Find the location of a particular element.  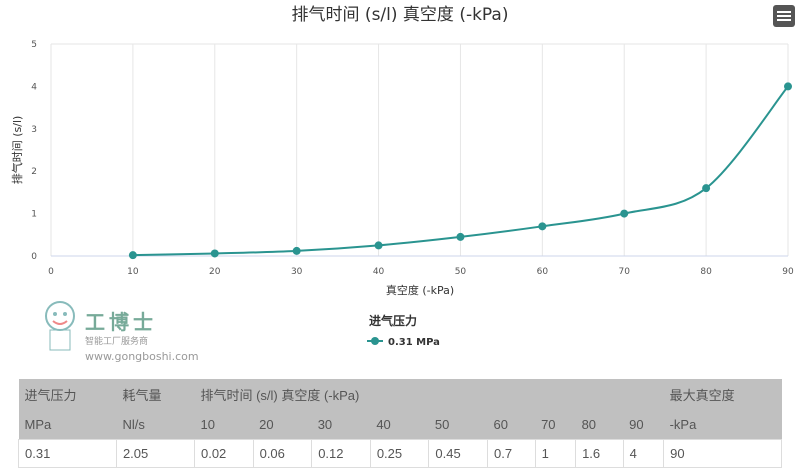

x-tick-label: 70 is located at coordinates (624, 272).